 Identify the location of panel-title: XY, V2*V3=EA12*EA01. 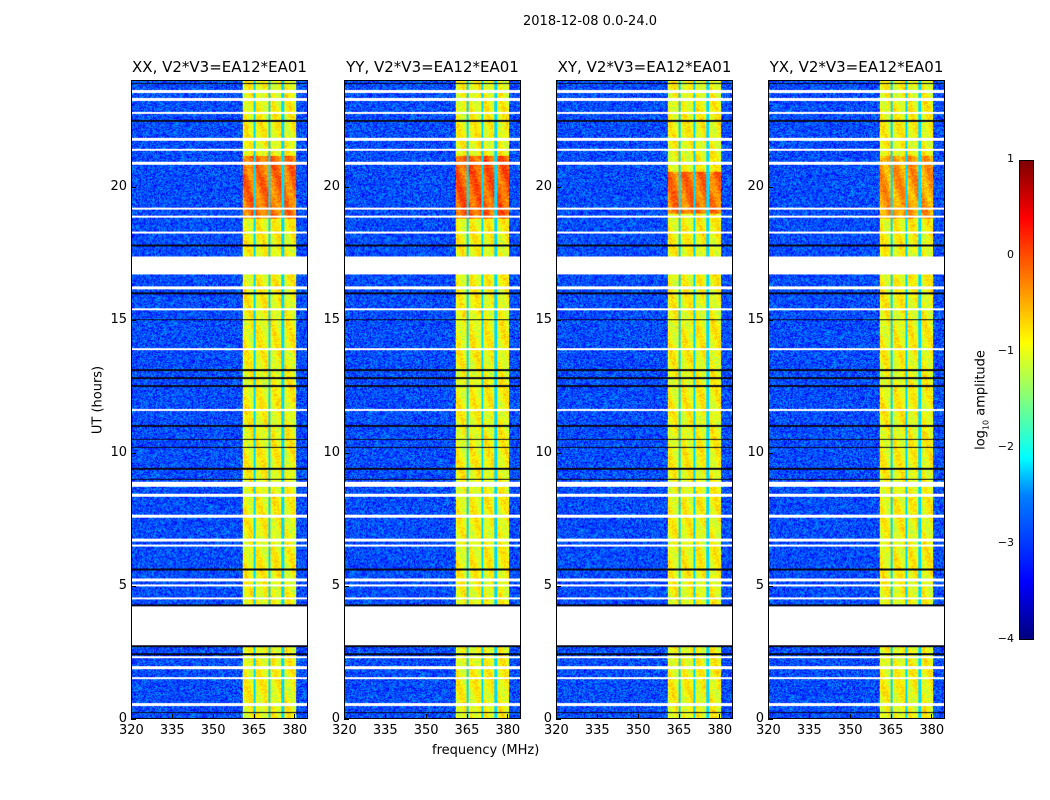
(644, 67).